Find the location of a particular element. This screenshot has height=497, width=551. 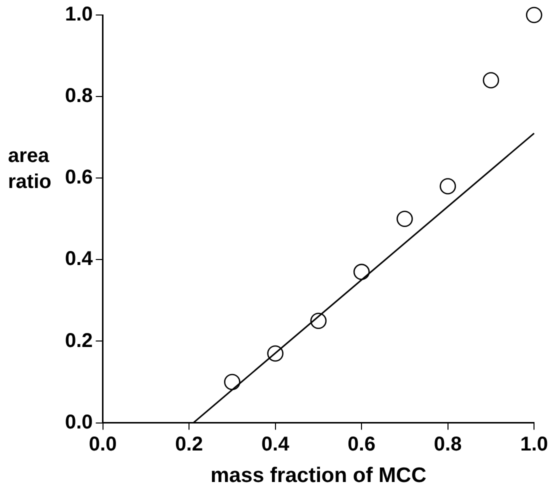

y-tick-label: 0.0 is located at coordinates (78, 422).